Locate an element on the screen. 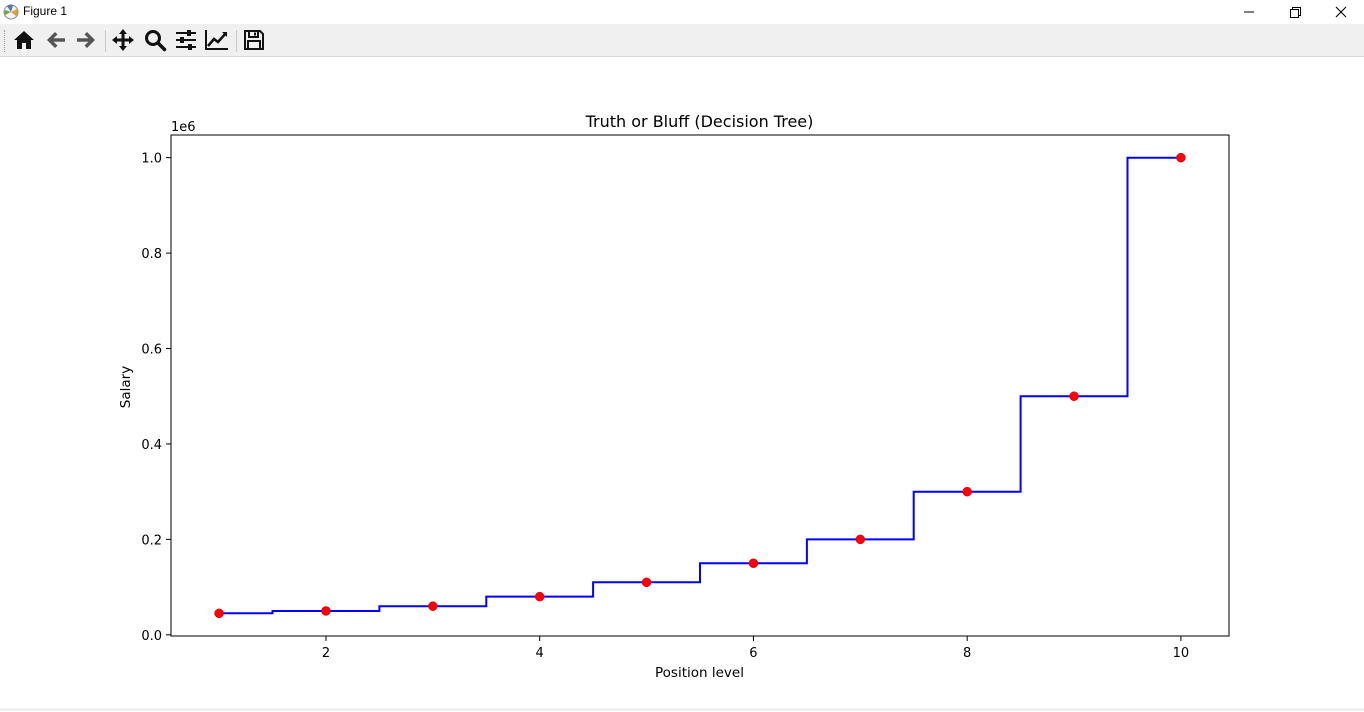 The width and height of the screenshot is (1364, 712). x-tick-label: 8 is located at coordinates (967, 653).